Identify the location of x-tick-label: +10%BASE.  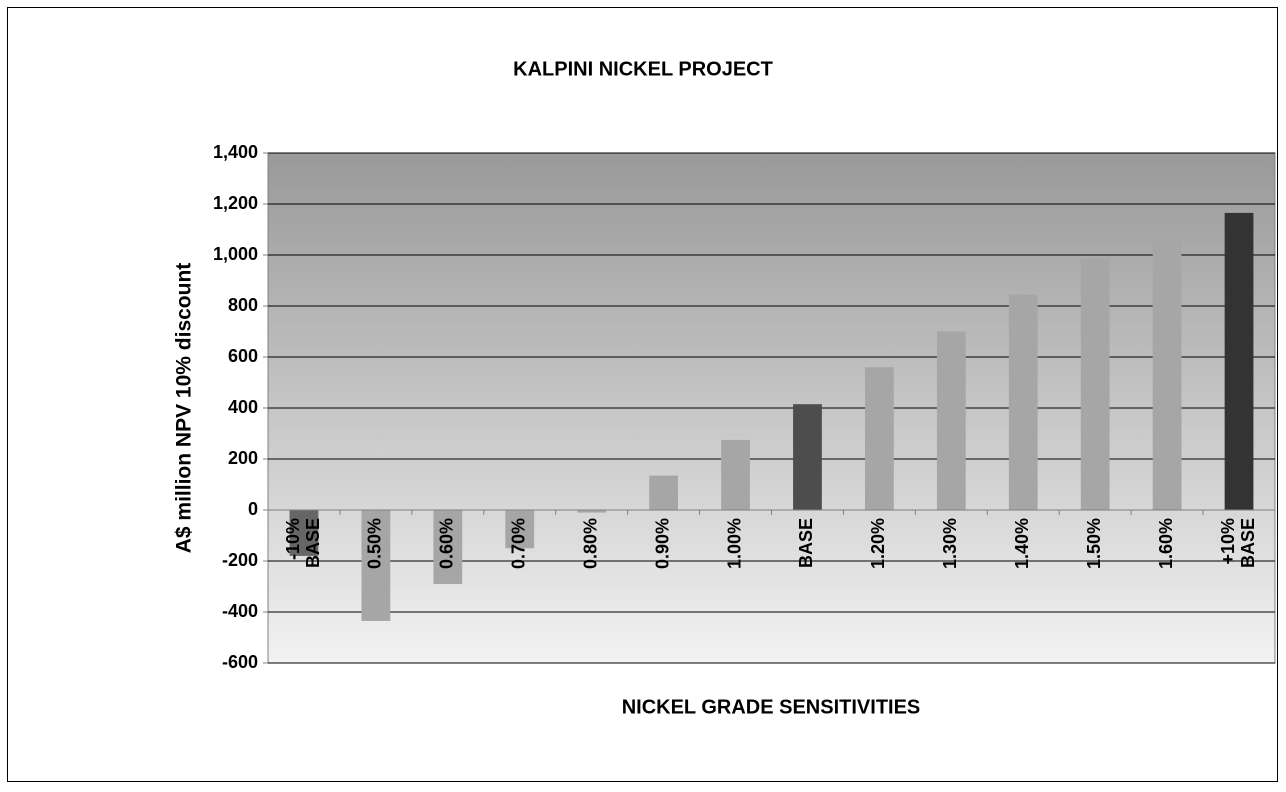
(1238, 543).